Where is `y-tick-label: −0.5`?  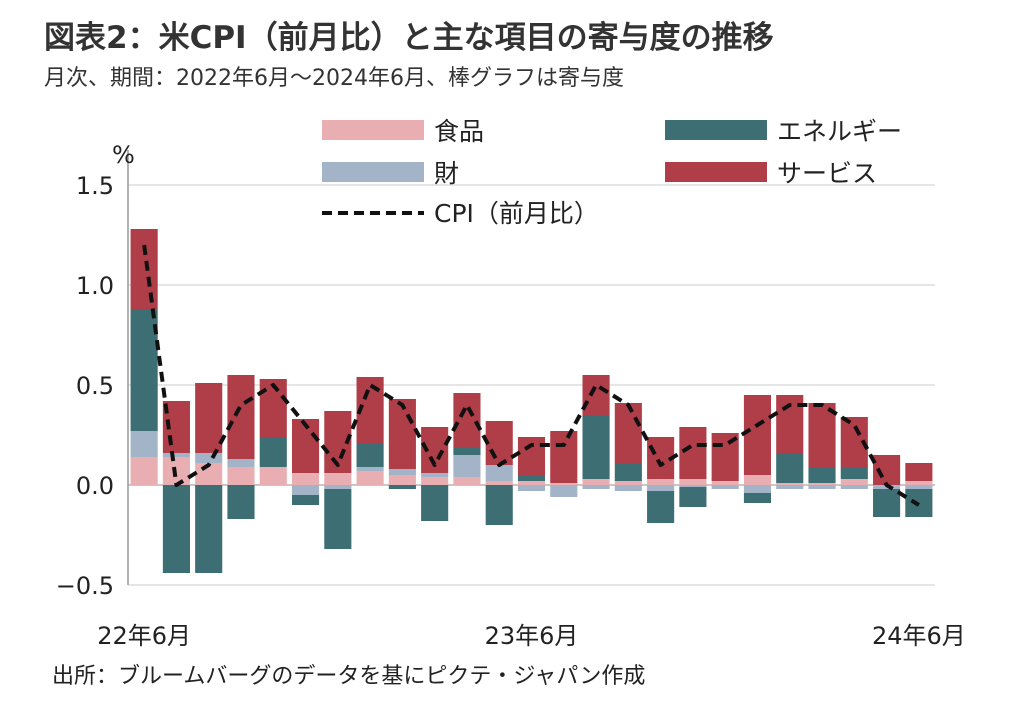 y-tick-label: −0.5 is located at coordinates (85, 586).